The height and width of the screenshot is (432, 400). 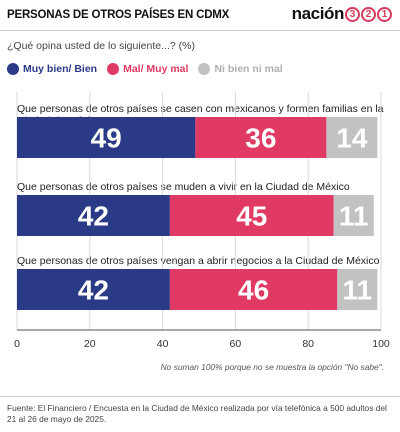 What do you see at coordinates (352, 14) in the screenshot?
I see `brand-digit-1: 3` at bounding box center [352, 14].